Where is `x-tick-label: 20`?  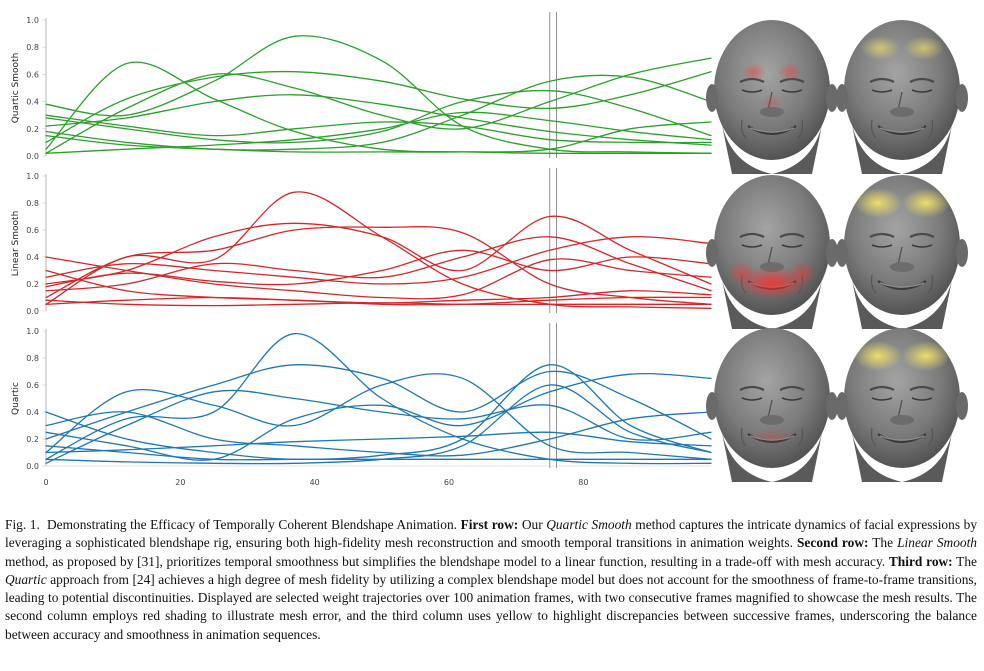
x-tick-label: 20 is located at coordinates (180, 482).